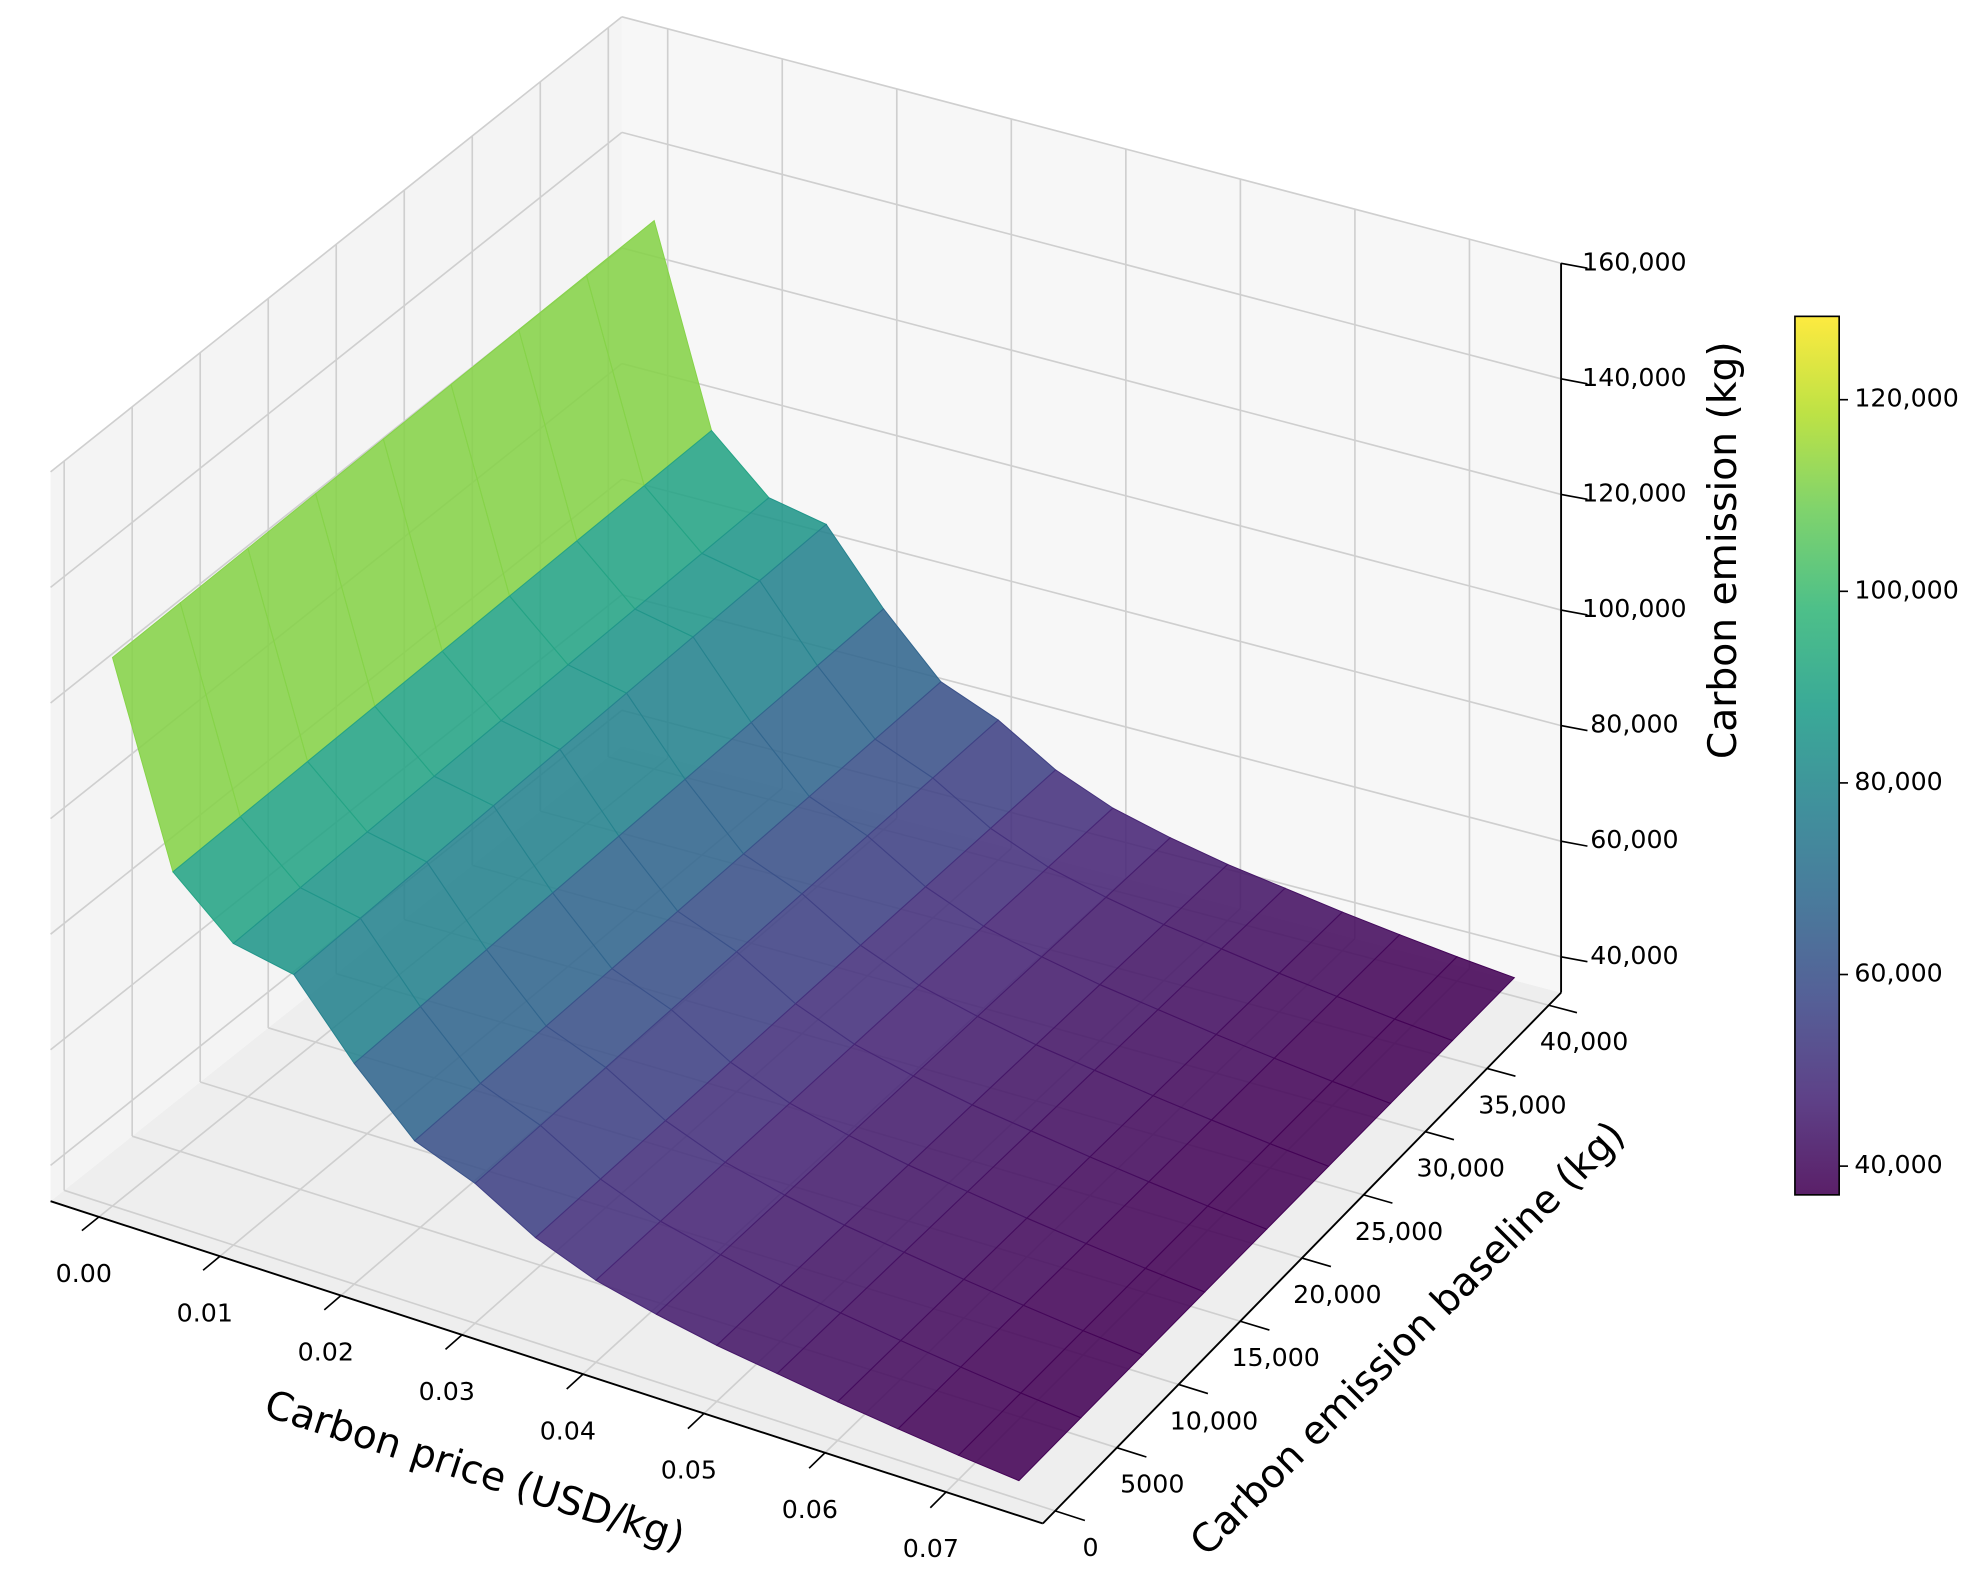 The width and height of the screenshot is (1982, 1582). Describe the element at coordinates (1634, 377) in the screenshot. I see `z-tick-label: 140,000` at that location.